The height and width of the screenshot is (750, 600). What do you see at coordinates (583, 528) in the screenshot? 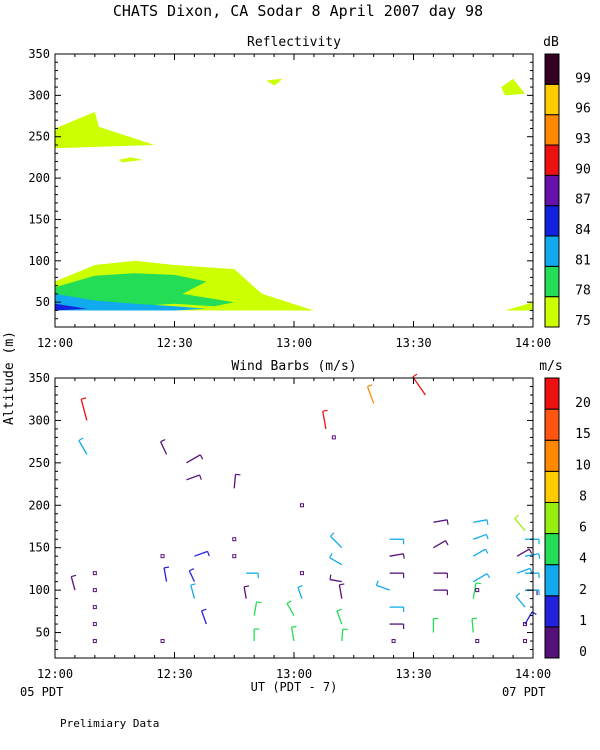
I see `wind-barbs-colorbar-label: 6` at bounding box center [583, 528].